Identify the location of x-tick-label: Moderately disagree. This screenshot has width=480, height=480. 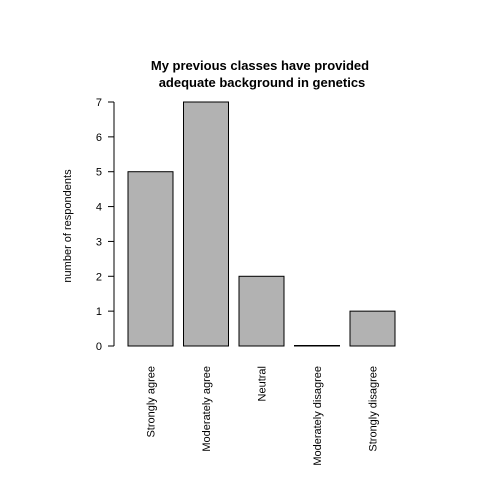
(318, 416).